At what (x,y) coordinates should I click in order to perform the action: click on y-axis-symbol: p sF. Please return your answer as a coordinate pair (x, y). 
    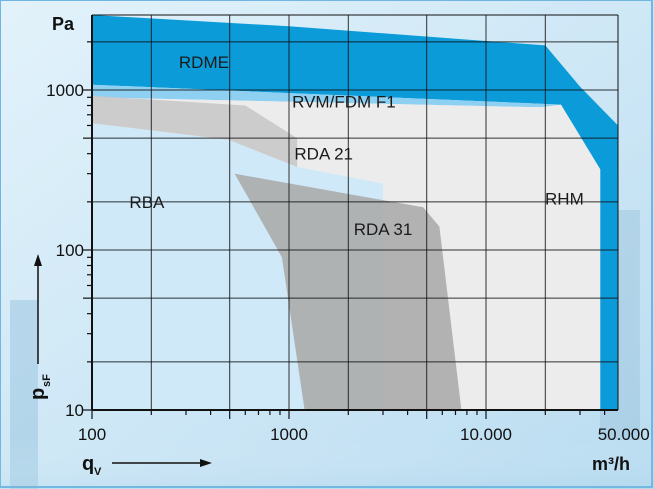
    Looking at the image, I should click on (40, 327).